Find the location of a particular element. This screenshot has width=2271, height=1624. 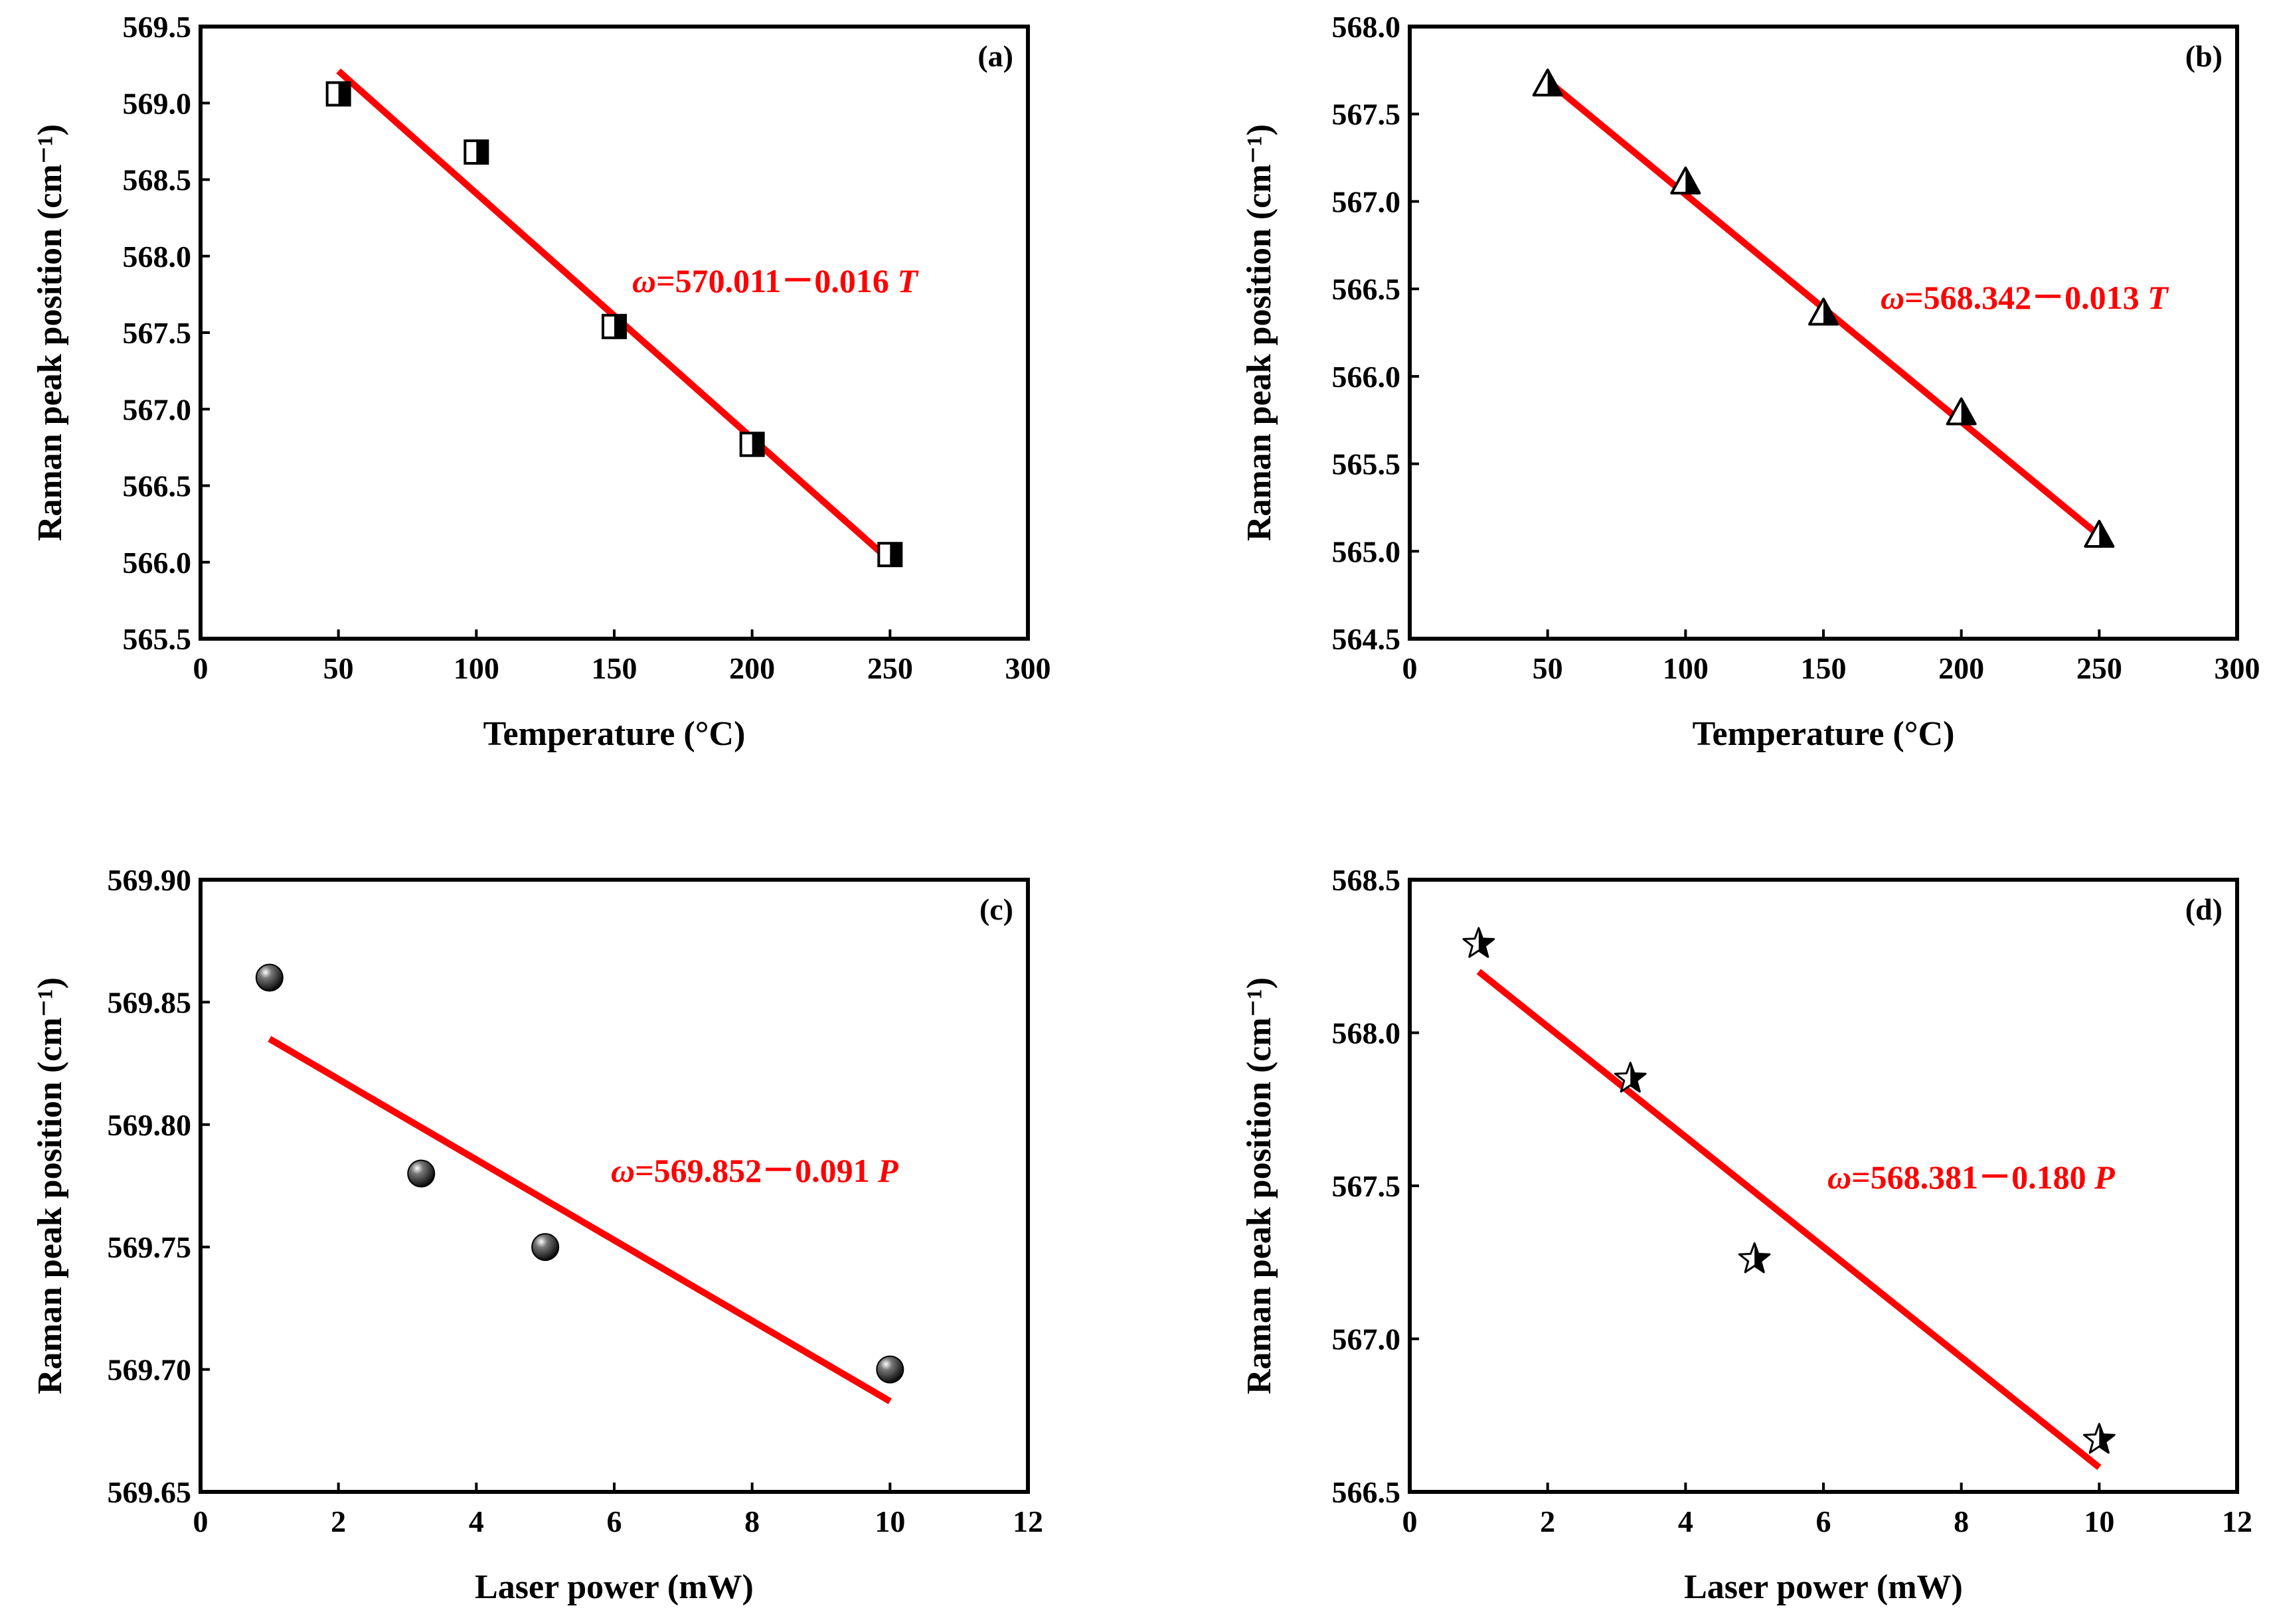

y-tick-label: 569.75 is located at coordinates (150, 1247).